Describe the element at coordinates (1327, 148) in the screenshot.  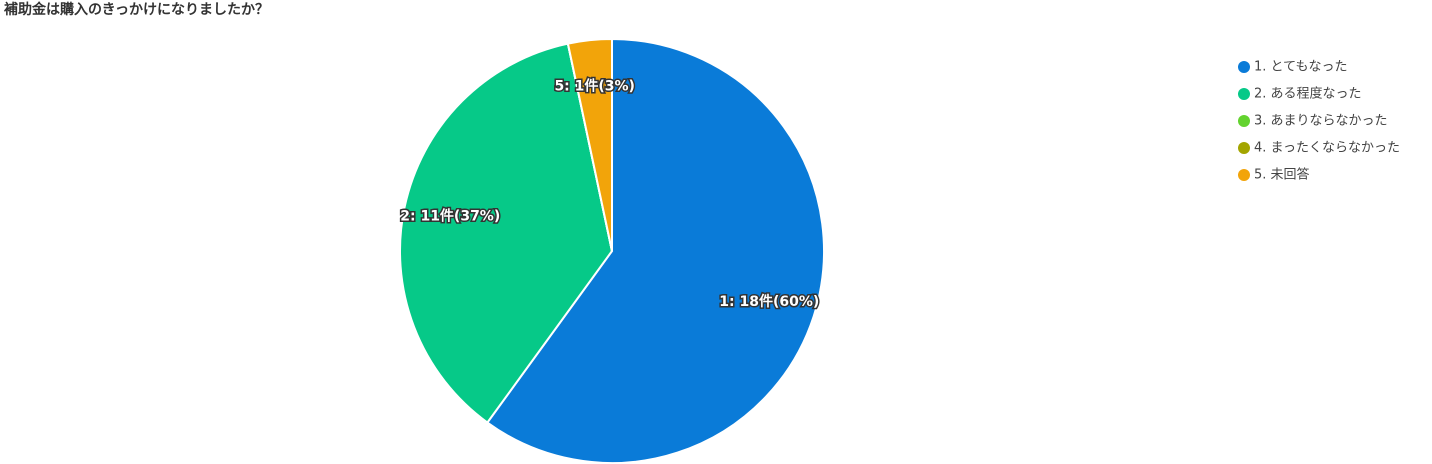
I see `legend-label: 4. まったくならなかった` at that location.